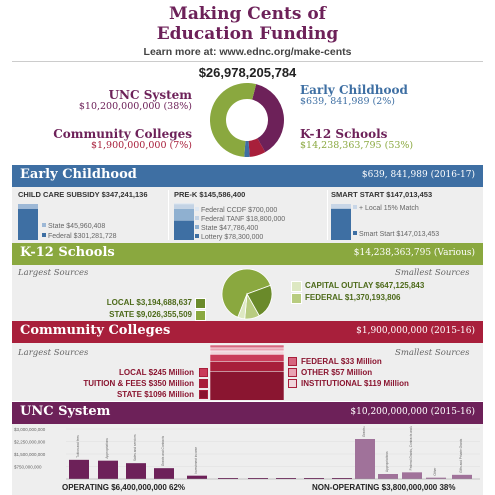 This screenshot has width=495, height=495. Describe the element at coordinates (53, 273) in the screenshot. I see `k12-largest-label: Largest Sources` at that location.